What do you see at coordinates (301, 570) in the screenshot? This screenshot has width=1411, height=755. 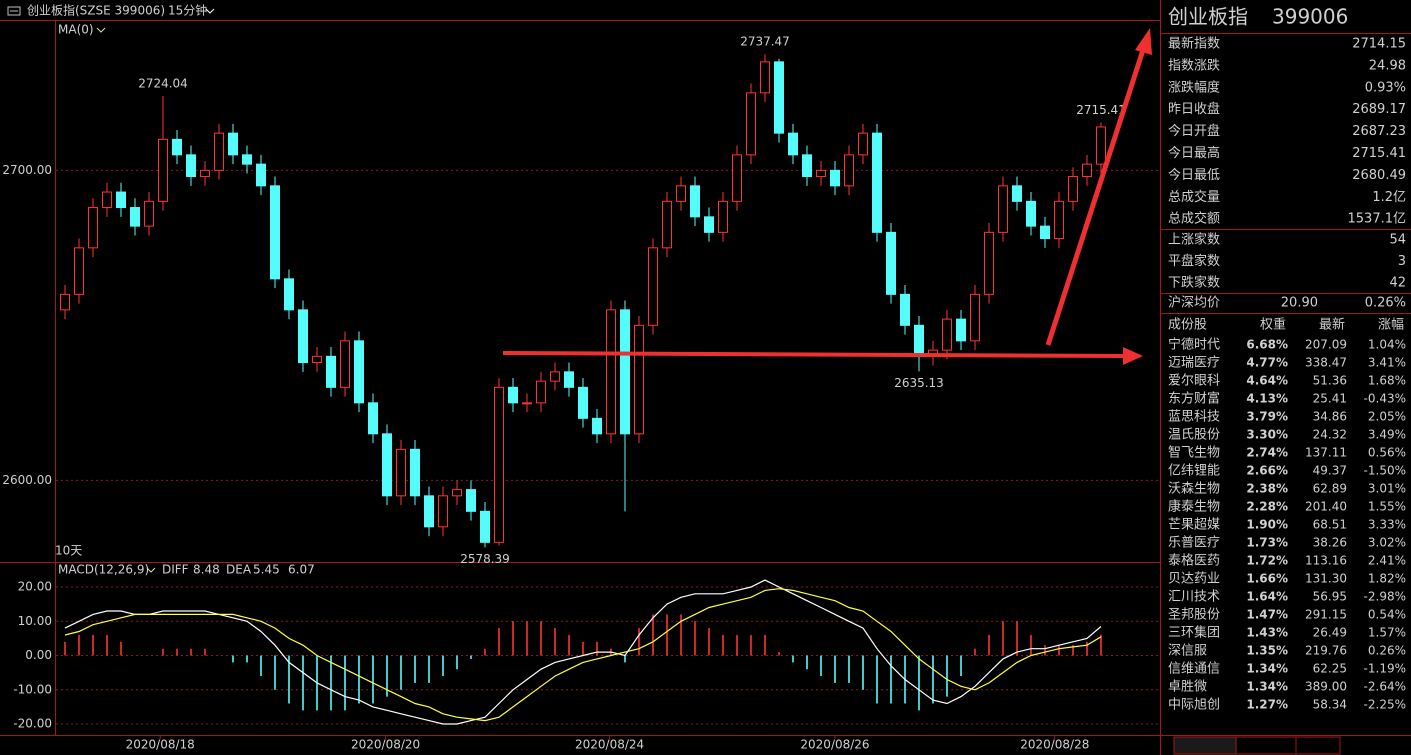 I see `legend-value: 6.07` at bounding box center [301, 570].